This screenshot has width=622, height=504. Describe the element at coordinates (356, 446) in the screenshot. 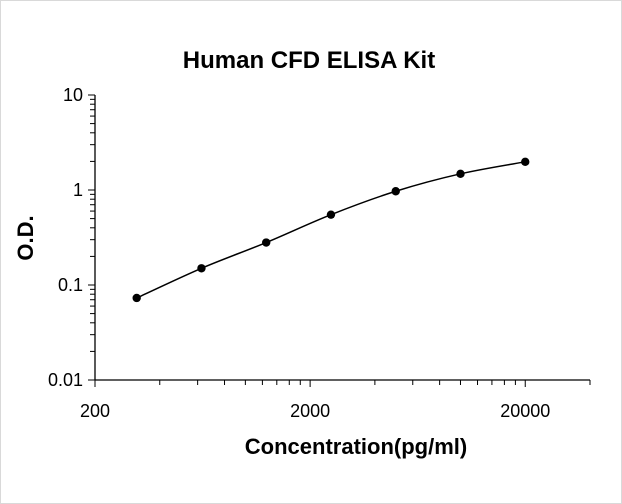

I see `x-axis-label: Concentration(pg/ml)` at that location.